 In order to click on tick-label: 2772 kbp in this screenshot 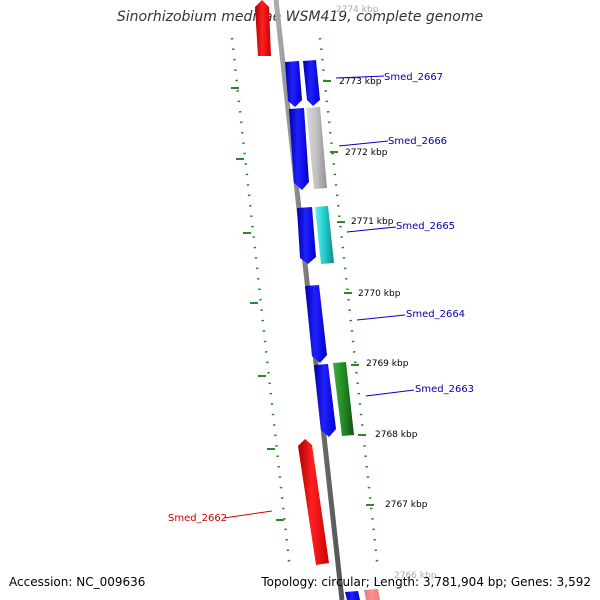, I will do `click(366, 153)`.